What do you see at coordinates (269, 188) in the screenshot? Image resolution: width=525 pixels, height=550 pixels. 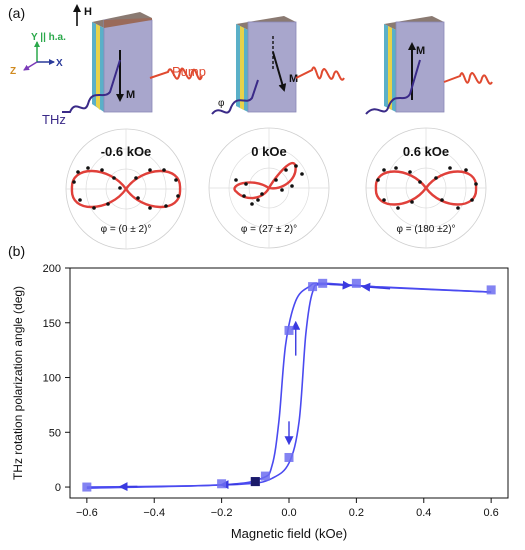 I see `polar-plot-2: 0 kOe φ = (27 ± 2)°` at bounding box center [269, 188].